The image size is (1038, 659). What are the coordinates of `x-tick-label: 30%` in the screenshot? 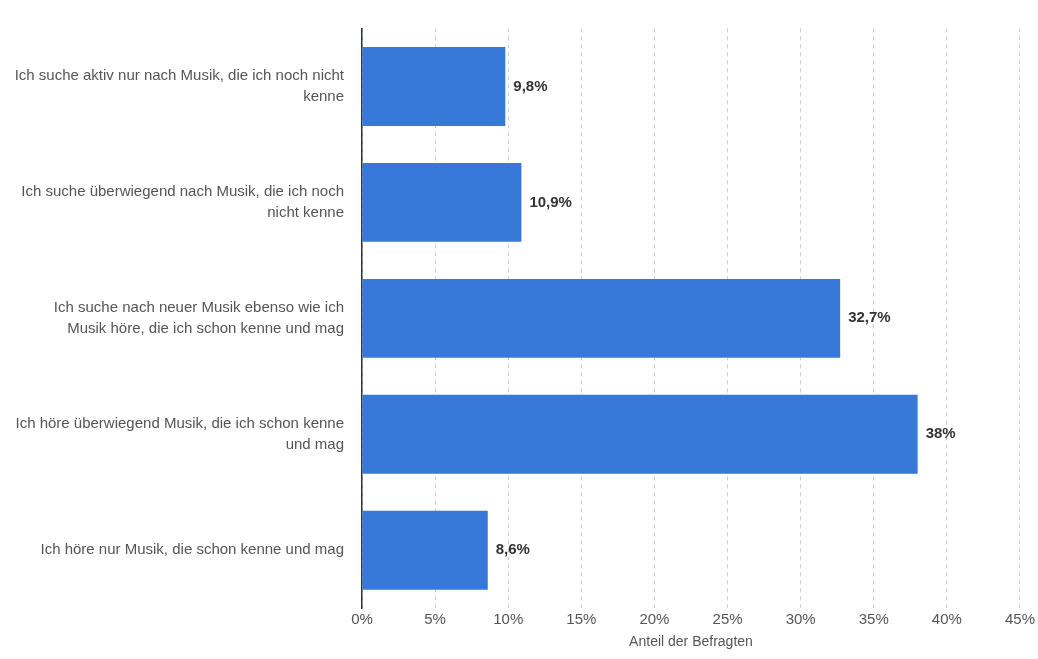 It's located at (800, 619).